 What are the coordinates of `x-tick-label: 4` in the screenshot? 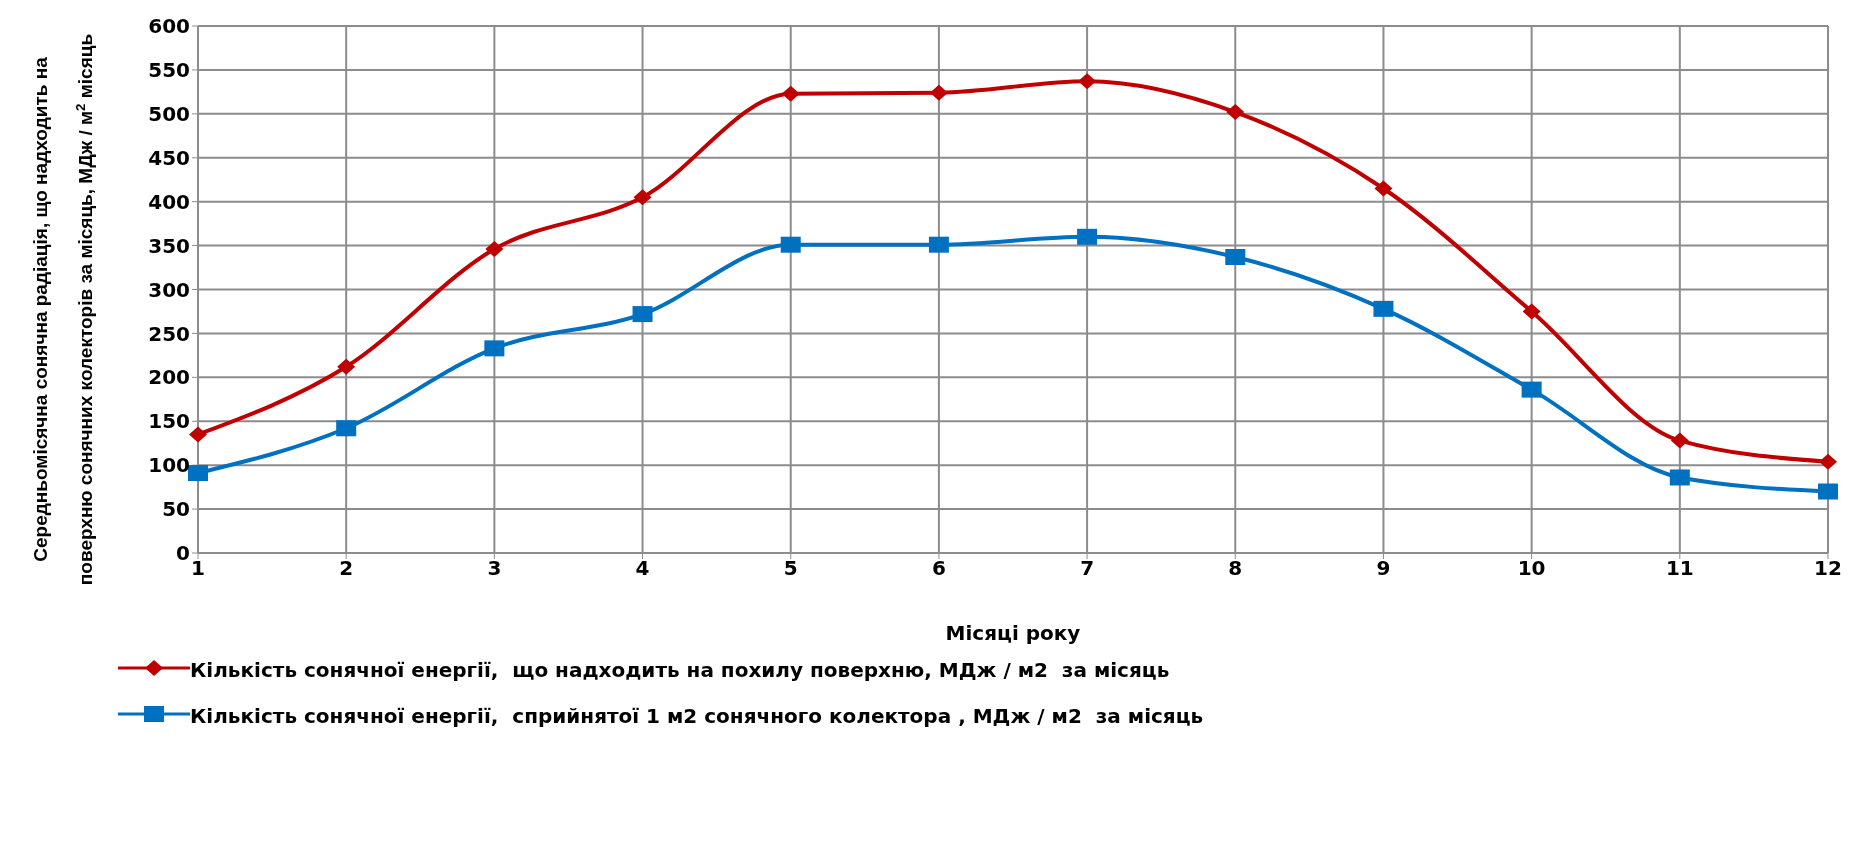 It's located at (642, 568).